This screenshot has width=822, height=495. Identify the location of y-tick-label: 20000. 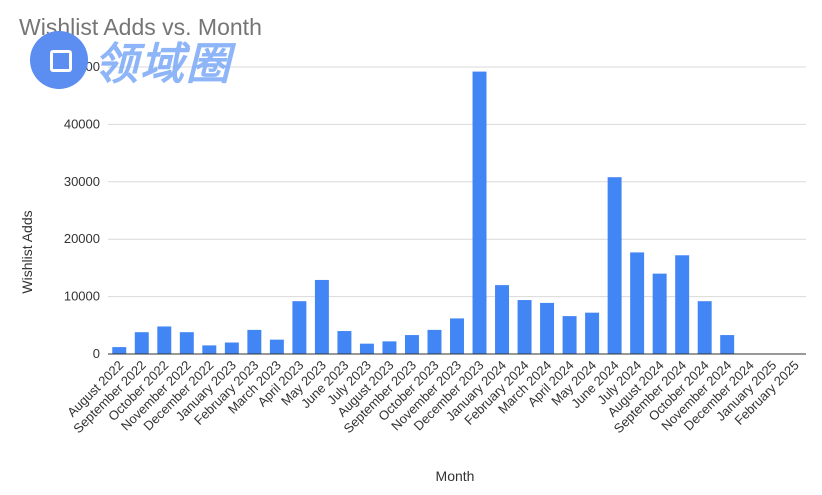
(82, 238).